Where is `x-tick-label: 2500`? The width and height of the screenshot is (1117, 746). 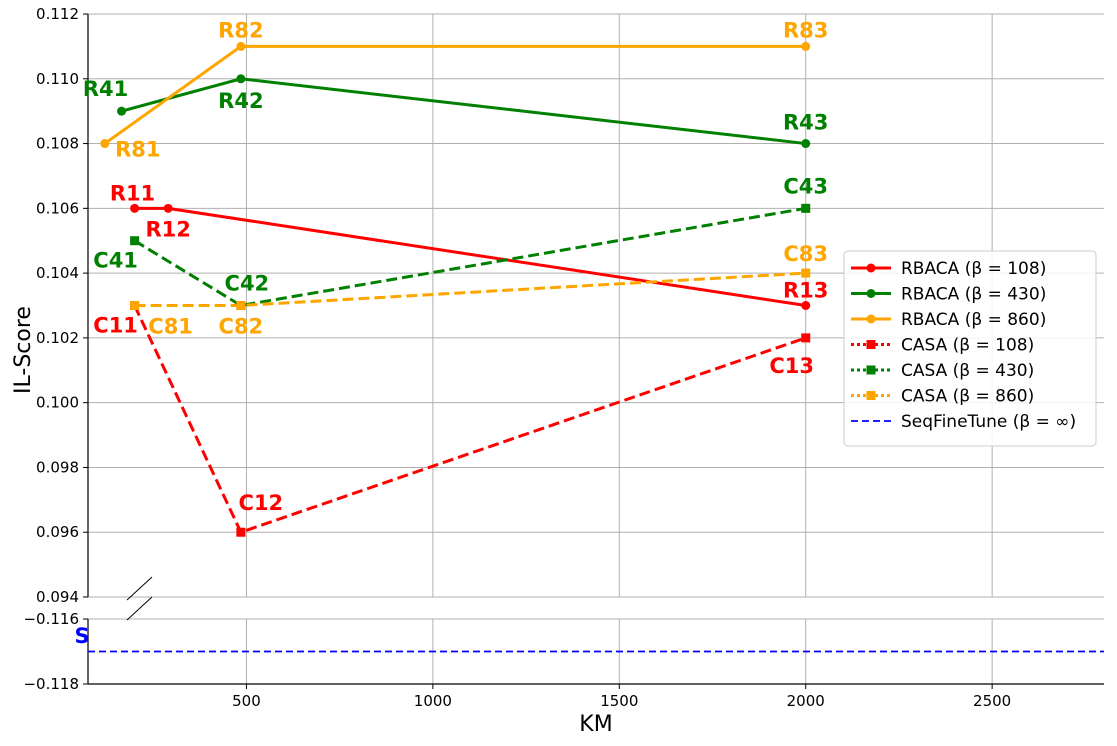 x-tick-label: 2500 is located at coordinates (992, 701).